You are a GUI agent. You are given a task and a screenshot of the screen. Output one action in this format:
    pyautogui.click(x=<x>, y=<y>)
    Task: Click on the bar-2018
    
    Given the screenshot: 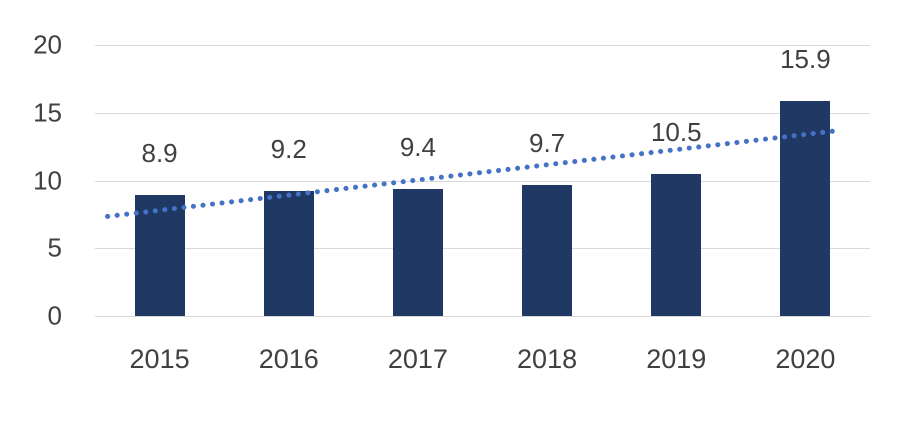 What is the action you would take?
    pyautogui.click(x=547, y=250)
    